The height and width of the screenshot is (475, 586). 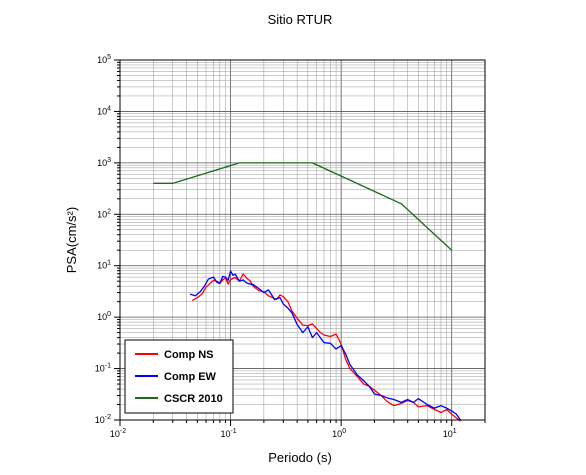 What do you see at coordinates (189, 355) in the screenshot?
I see `legend-label: Comp NS` at bounding box center [189, 355].